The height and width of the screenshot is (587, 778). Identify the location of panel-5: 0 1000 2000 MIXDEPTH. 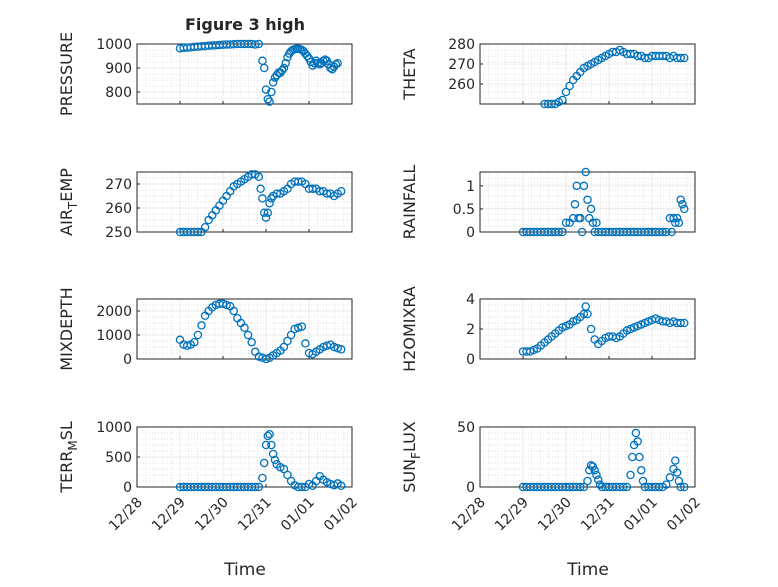
(205, 329).